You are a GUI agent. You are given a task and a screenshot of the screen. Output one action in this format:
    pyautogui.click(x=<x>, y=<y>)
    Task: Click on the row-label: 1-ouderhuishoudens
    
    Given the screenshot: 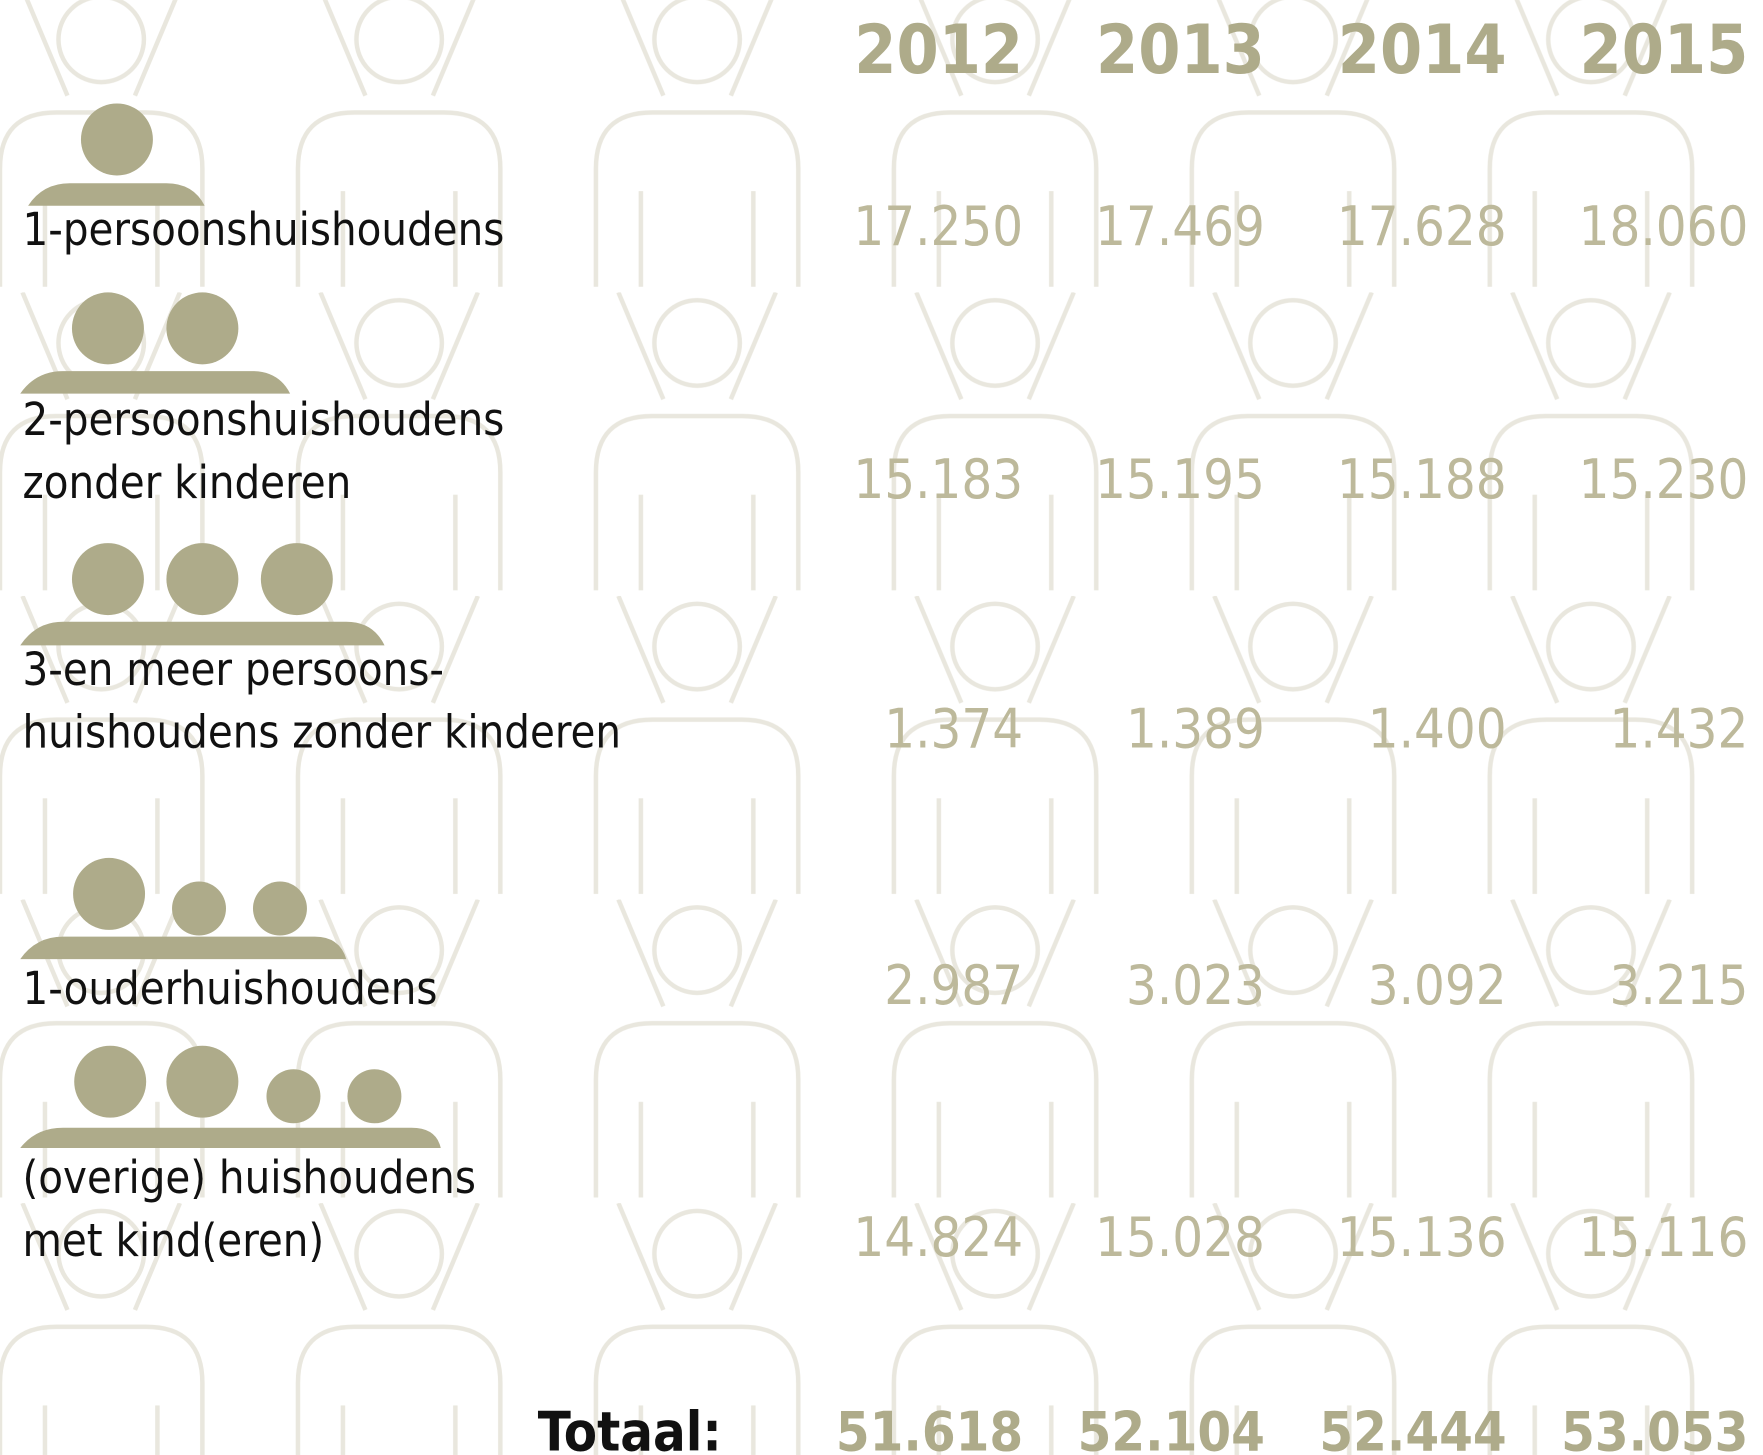 What is the action you would take?
    pyautogui.click(x=229, y=988)
    